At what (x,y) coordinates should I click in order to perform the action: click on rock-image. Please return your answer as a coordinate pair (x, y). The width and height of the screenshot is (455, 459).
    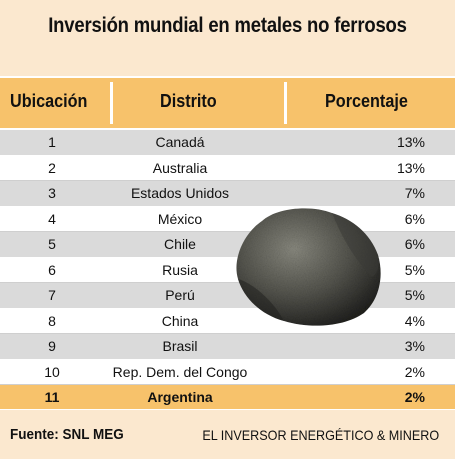
    Looking at the image, I should click on (308, 267).